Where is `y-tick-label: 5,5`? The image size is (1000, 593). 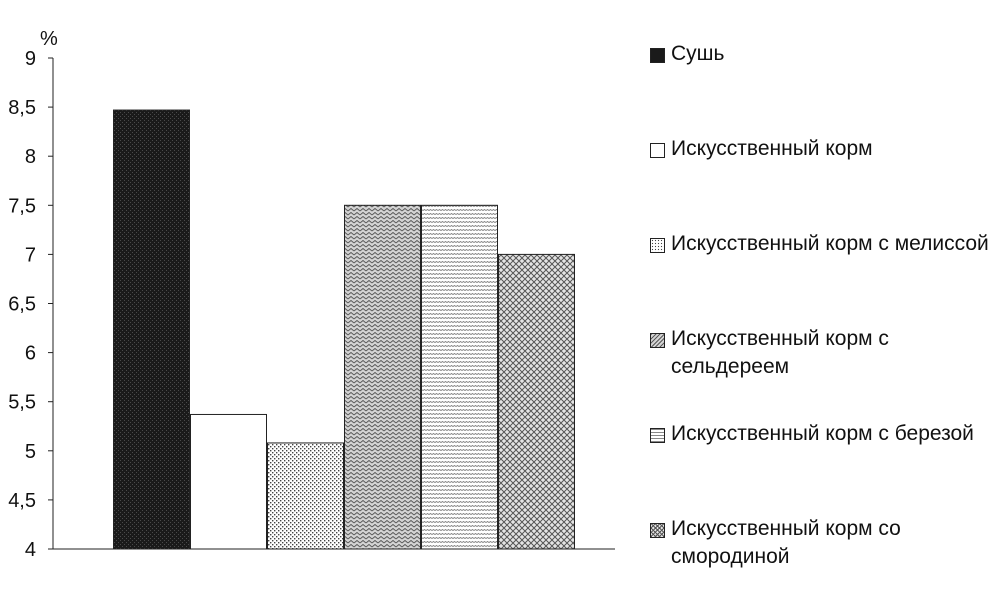
y-tick-label: 5,5 is located at coordinates (22, 403).